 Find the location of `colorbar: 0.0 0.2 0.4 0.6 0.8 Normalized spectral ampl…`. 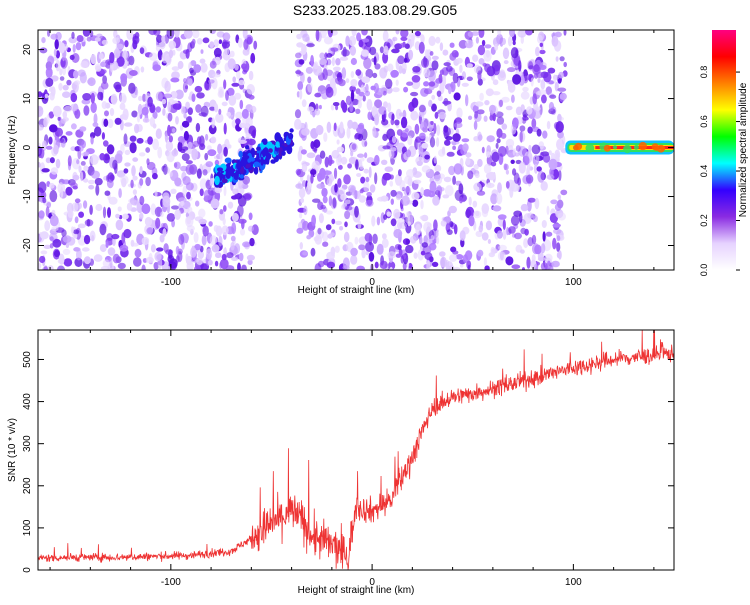

colorbar: 0.0 0.2 0.4 0.6 0.8 Normalized spectral ampl… is located at coordinates (724, 153).